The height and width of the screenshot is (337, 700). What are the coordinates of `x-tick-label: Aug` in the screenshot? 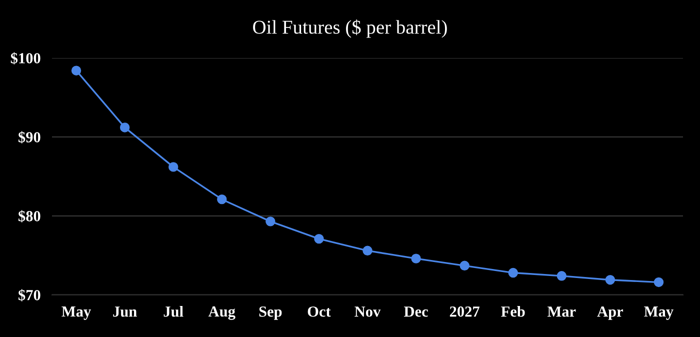 It's located at (222, 313).